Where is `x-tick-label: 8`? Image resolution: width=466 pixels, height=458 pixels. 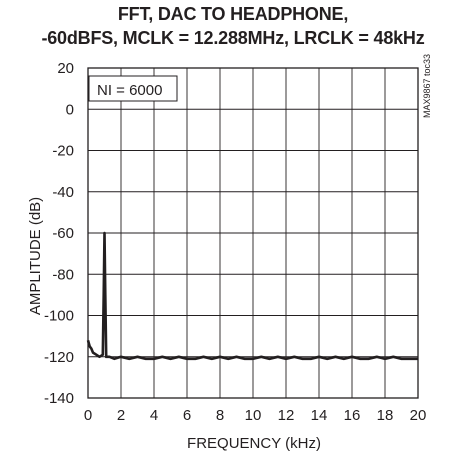
x-tick-label: 8 is located at coordinates (220, 415).